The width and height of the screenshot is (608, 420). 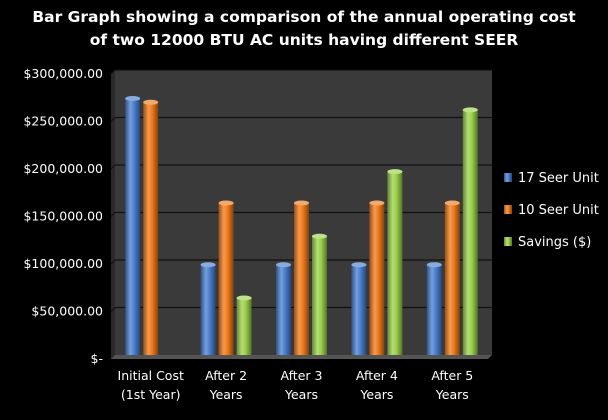 I want to click on y-tick-label: $200,000.00, so click(x=63, y=168).